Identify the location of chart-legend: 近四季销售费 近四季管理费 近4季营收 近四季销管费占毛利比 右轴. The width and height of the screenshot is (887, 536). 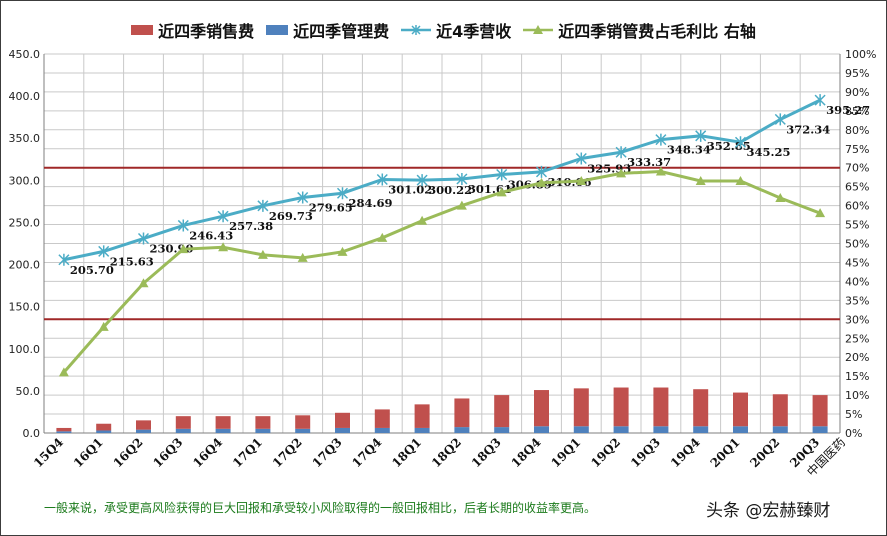
(443, 30).